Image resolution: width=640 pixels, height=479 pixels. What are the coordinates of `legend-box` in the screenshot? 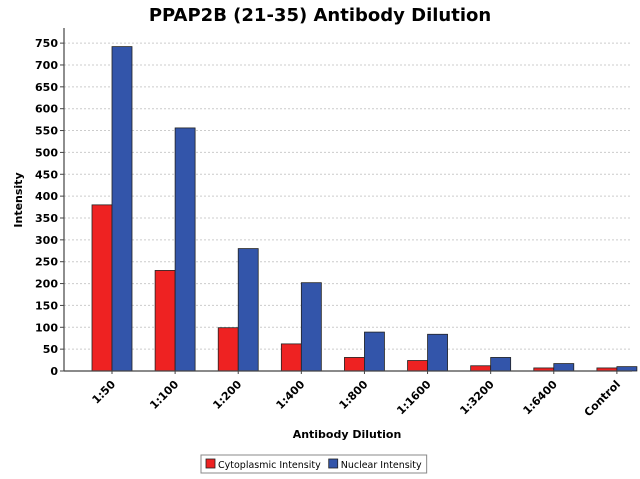 It's located at (314, 464).